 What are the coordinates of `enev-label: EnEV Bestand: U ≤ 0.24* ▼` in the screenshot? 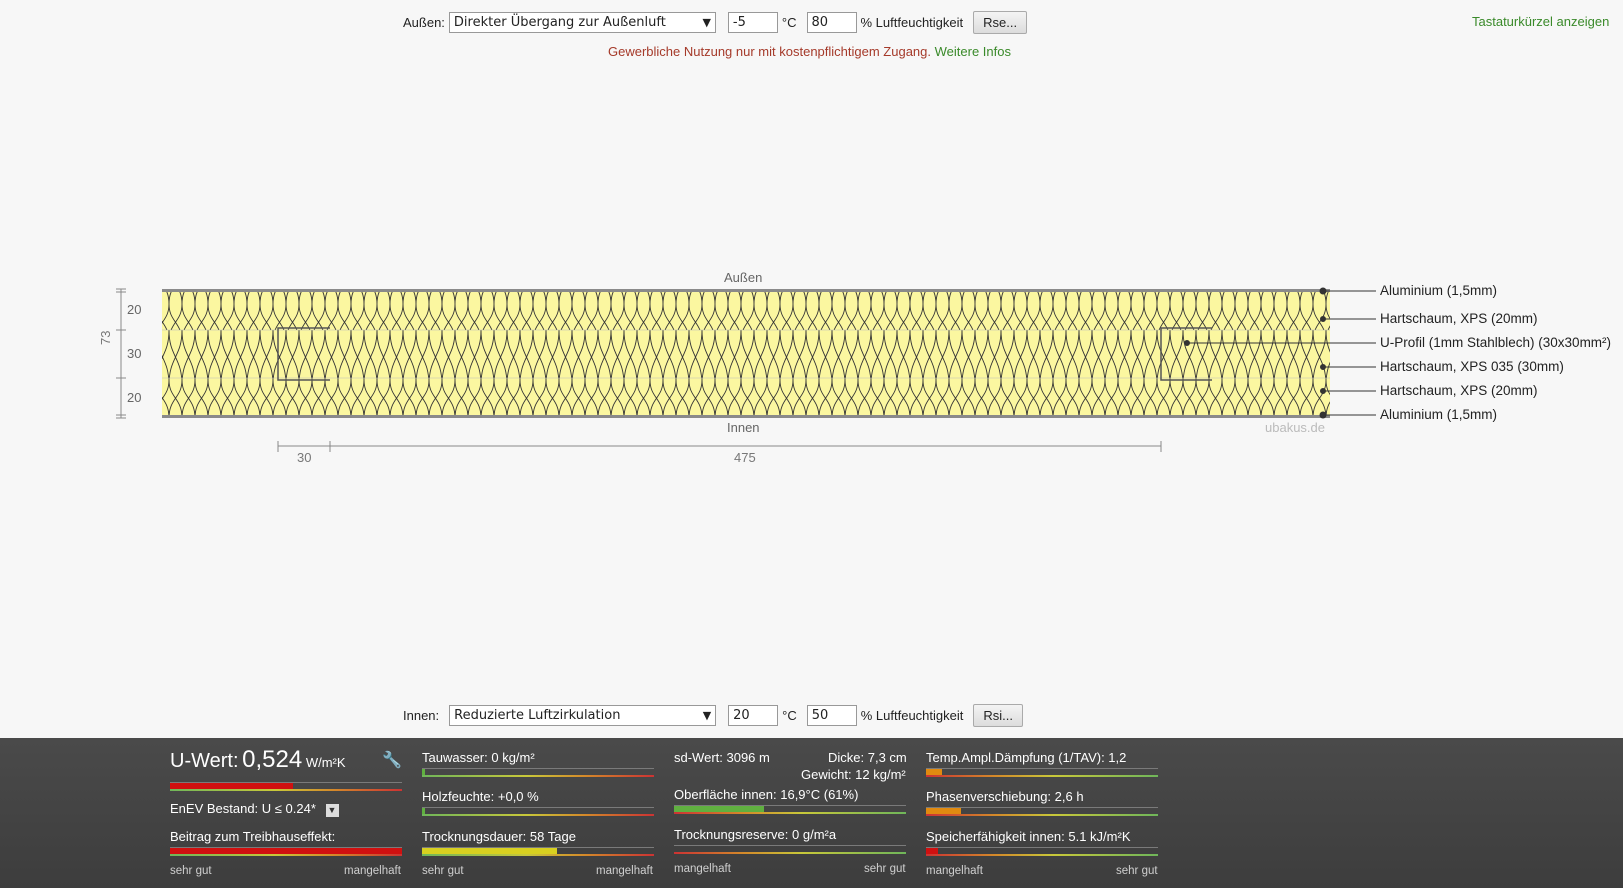 It's located at (254, 809).